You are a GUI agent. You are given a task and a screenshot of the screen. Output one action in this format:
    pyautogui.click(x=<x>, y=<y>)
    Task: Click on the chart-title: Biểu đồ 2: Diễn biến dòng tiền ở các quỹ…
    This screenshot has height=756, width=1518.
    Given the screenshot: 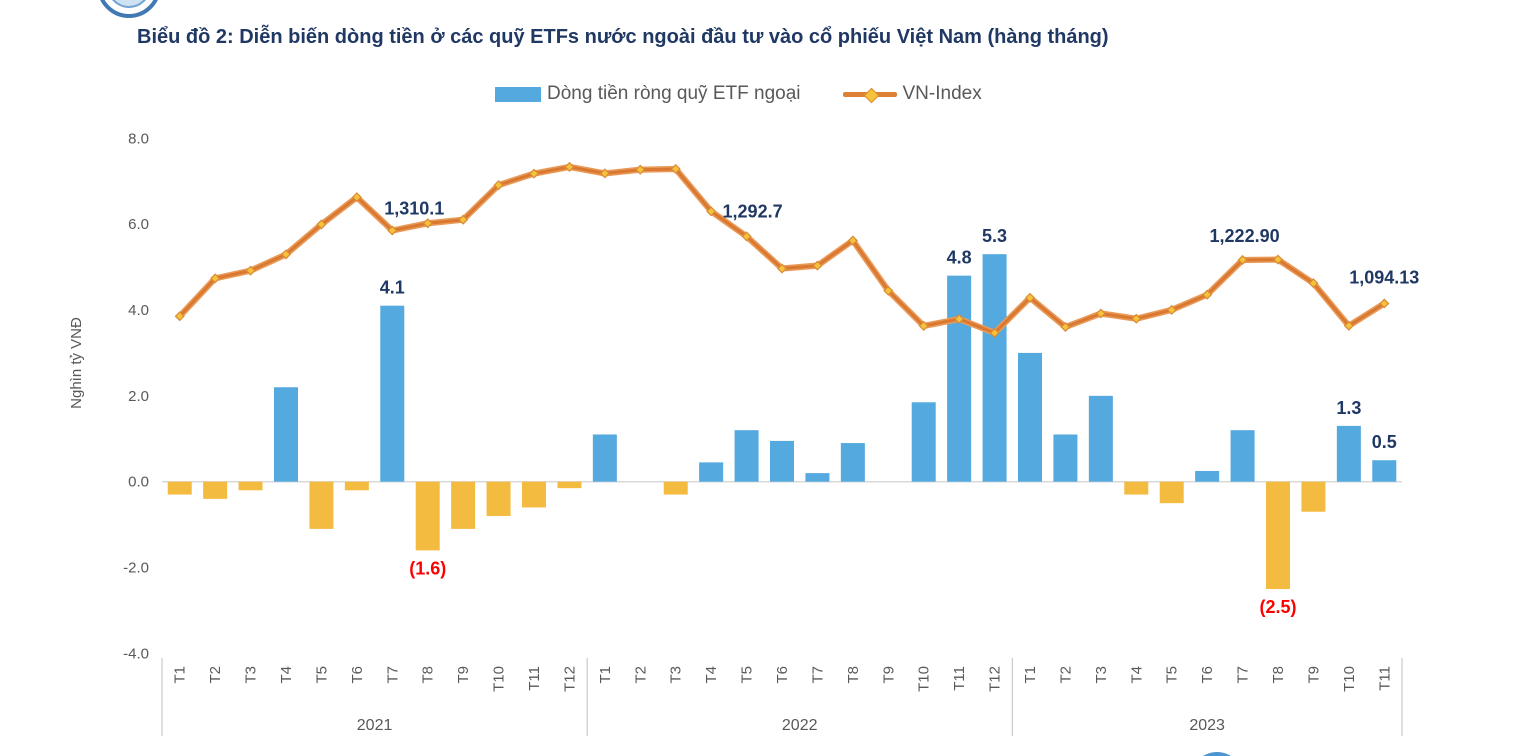 What is the action you would take?
    pyautogui.click(x=623, y=37)
    